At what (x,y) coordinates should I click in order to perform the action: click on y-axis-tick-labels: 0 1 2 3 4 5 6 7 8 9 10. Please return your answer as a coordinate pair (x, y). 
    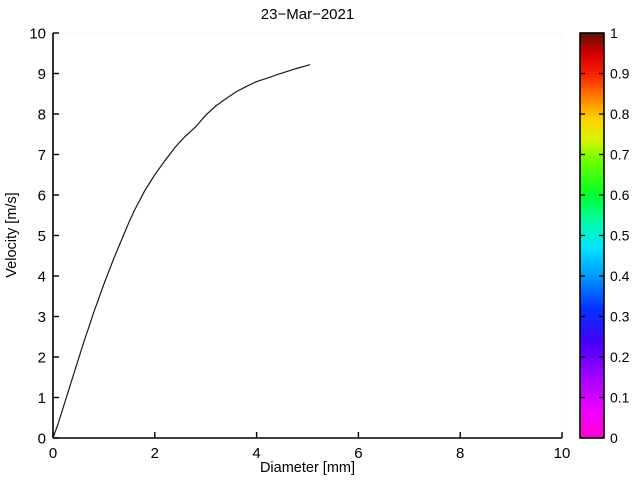
    Looking at the image, I should click on (37, 237).